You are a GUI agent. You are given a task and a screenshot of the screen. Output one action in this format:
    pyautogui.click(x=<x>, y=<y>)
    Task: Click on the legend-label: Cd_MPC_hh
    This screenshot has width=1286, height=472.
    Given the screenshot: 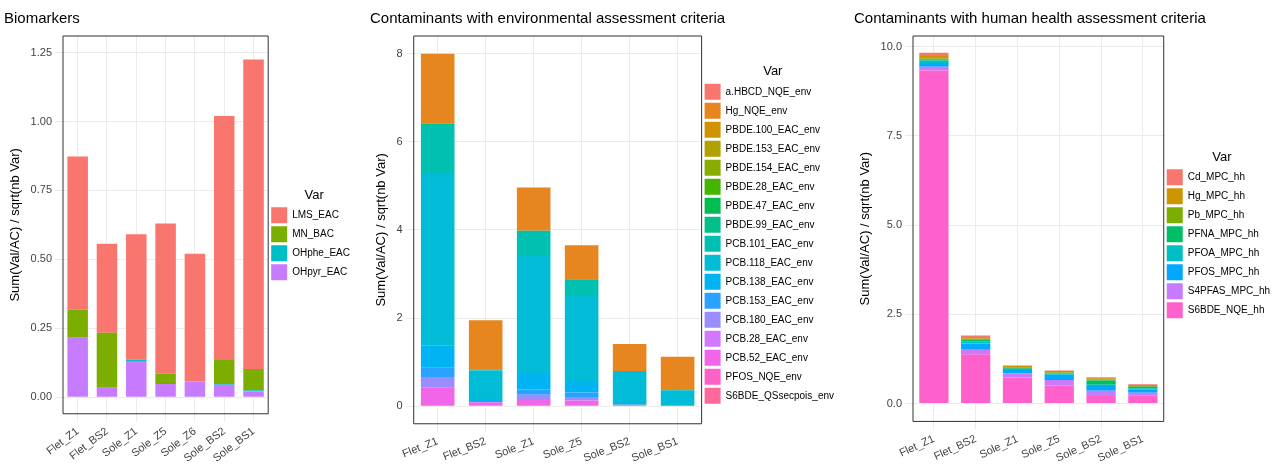 What is the action you would take?
    pyautogui.click(x=1216, y=177)
    